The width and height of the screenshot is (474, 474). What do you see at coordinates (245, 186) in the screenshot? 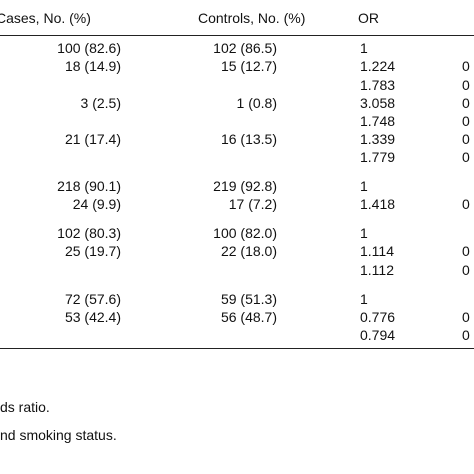
I see `controls-cell: 219 (92.8)` at bounding box center [245, 186].